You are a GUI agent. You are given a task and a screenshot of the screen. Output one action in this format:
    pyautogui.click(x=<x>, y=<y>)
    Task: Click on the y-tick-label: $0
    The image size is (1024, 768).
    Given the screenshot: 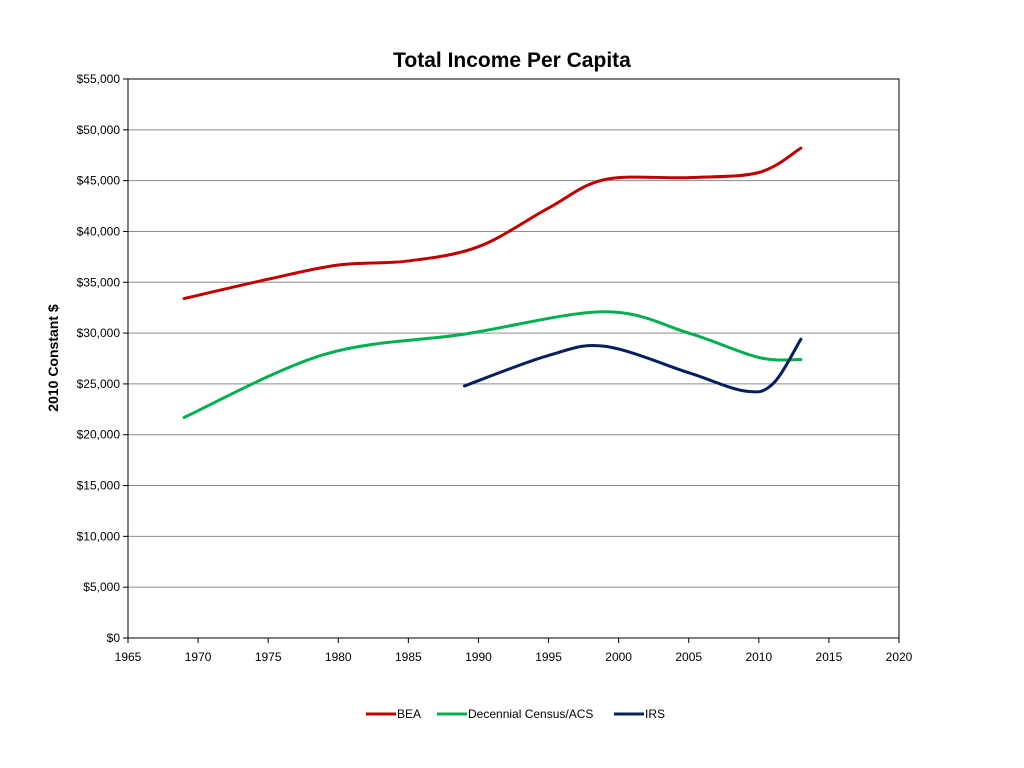 What is the action you would take?
    pyautogui.click(x=114, y=638)
    